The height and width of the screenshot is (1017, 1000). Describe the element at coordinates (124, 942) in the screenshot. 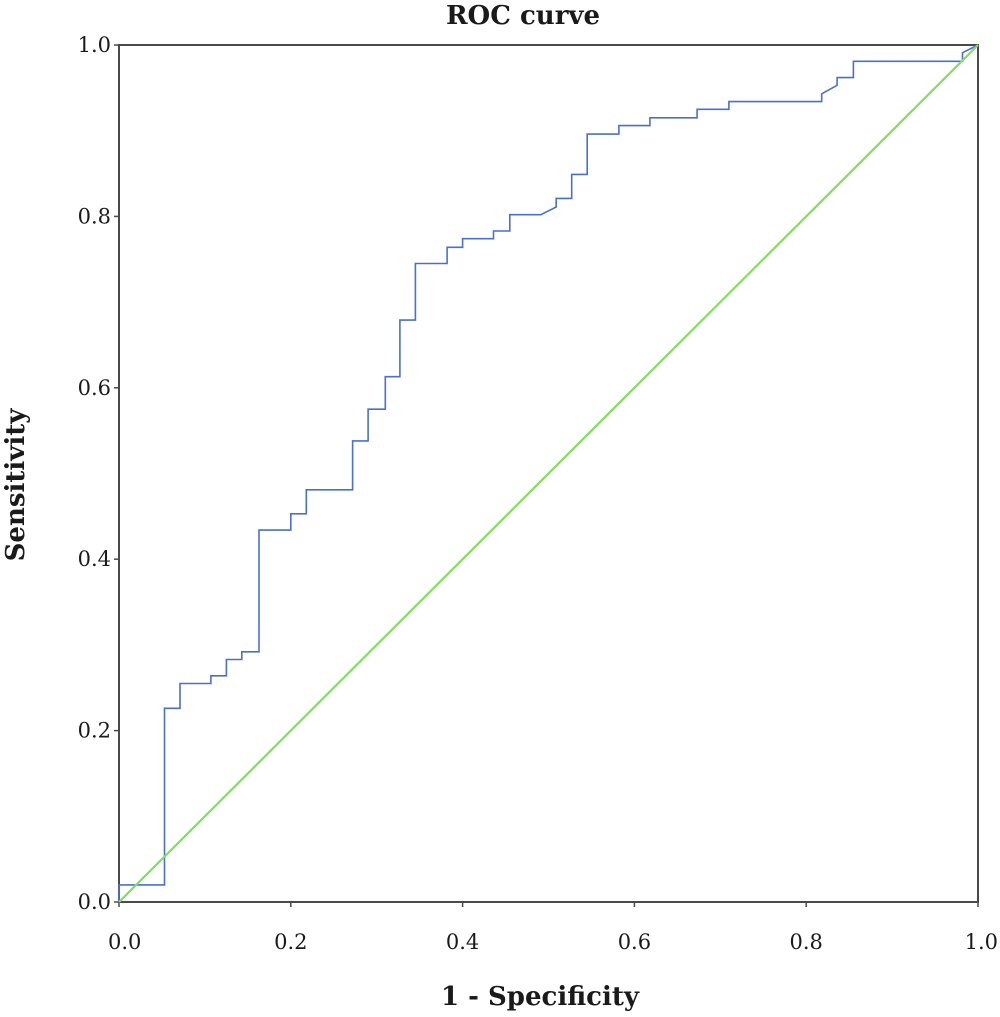

I see `x-tick-label: 0.0` at that location.